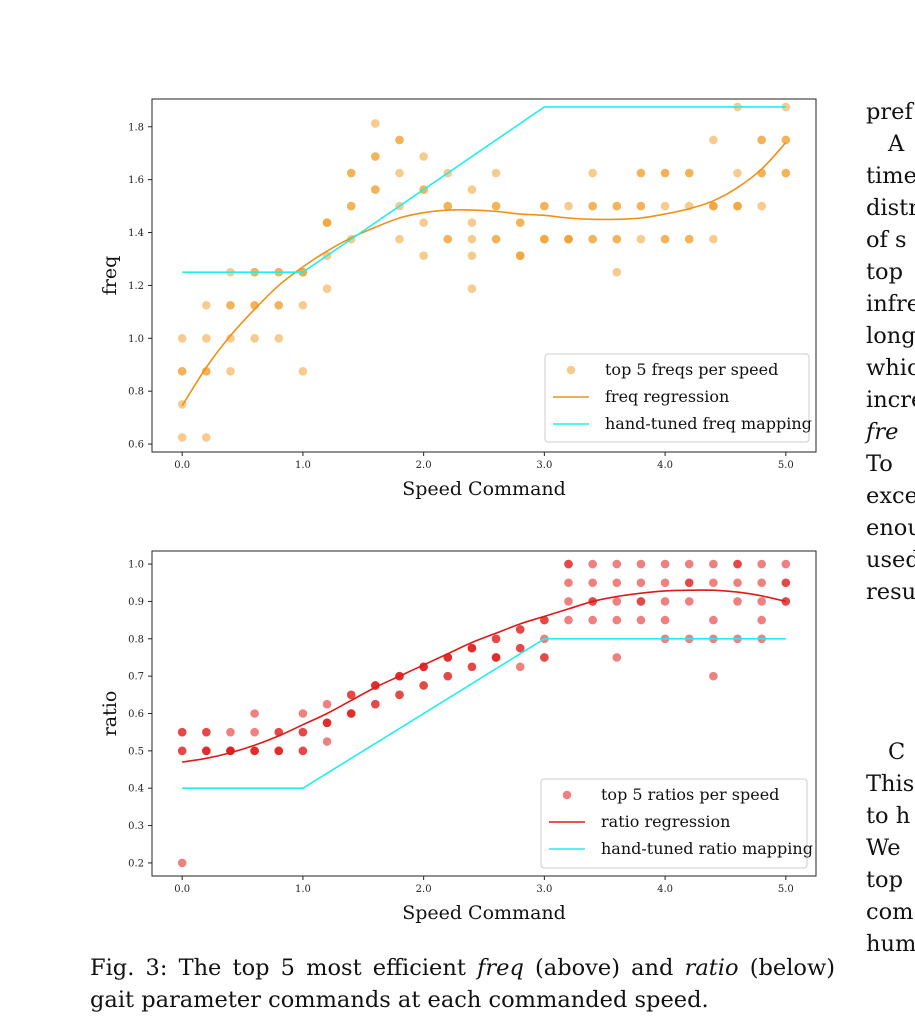 This screenshot has height=1023, width=915. What do you see at coordinates (711, 968) in the screenshot?
I see `caption-var-ratio: ratio` at bounding box center [711, 968].